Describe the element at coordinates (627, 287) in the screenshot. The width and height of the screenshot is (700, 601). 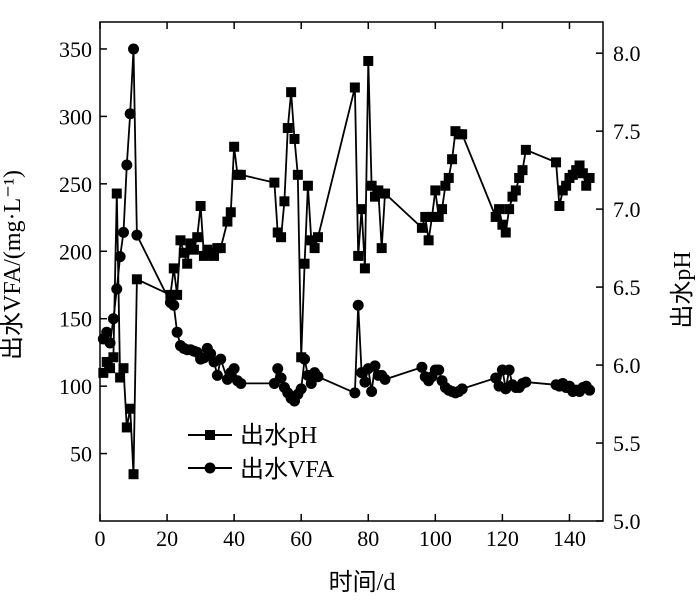
I see `y-right-tick-label: 6.5` at that location.